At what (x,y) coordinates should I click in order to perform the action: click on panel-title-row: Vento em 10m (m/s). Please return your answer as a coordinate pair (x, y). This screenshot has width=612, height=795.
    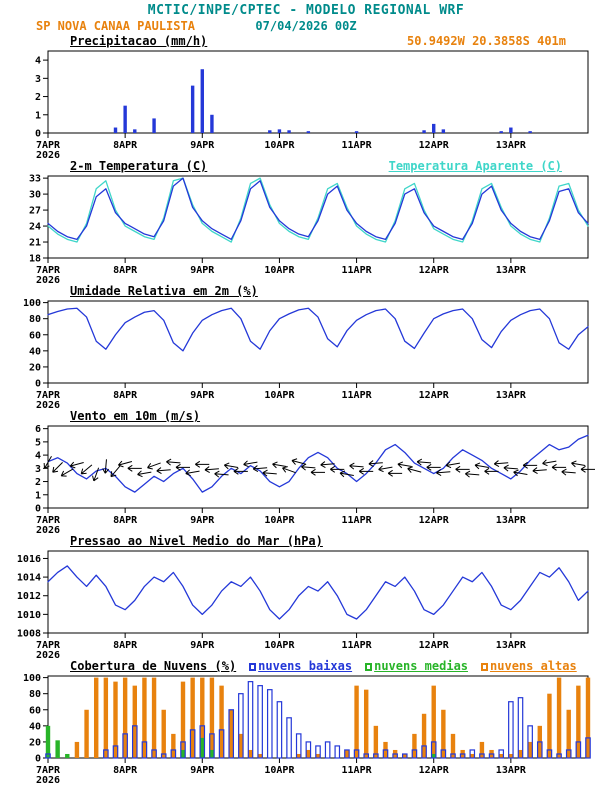
    Looking at the image, I should click on (306, 416).